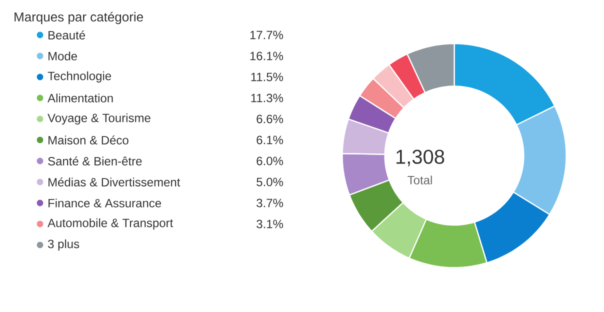 The width and height of the screenshot is (604, 312). I want to click on data-label: 17.7%, so click(267, 35).